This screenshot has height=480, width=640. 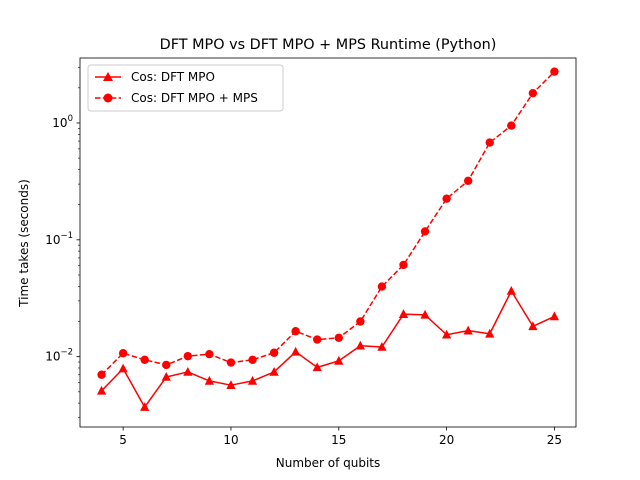 I want to click on legend-marker-circle, so click(x=108, y=98).